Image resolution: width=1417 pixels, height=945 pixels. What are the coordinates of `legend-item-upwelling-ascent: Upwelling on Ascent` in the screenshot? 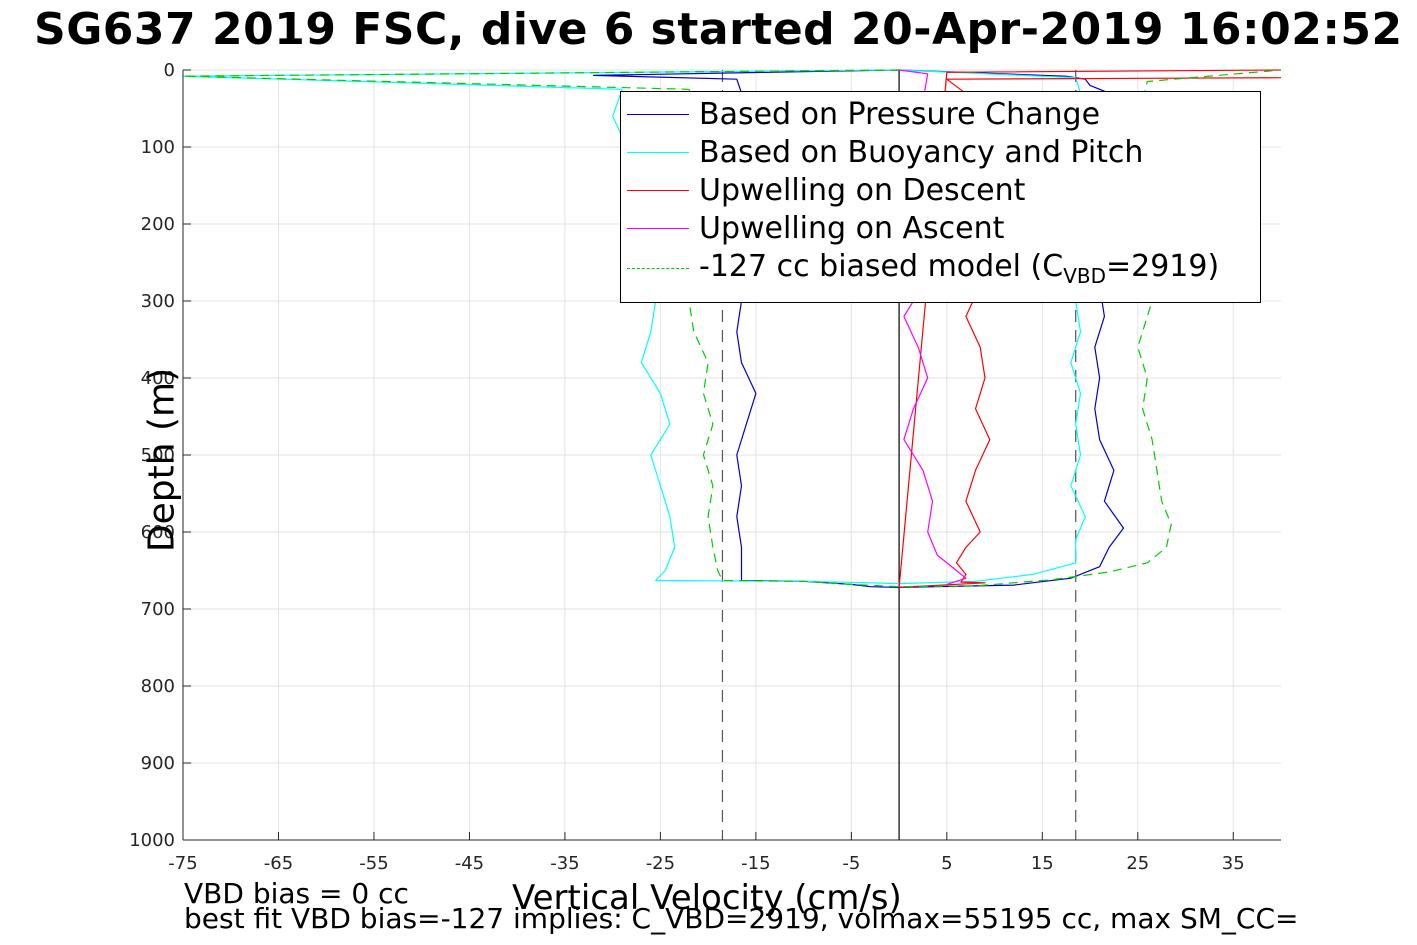 It's located at (815, 228).